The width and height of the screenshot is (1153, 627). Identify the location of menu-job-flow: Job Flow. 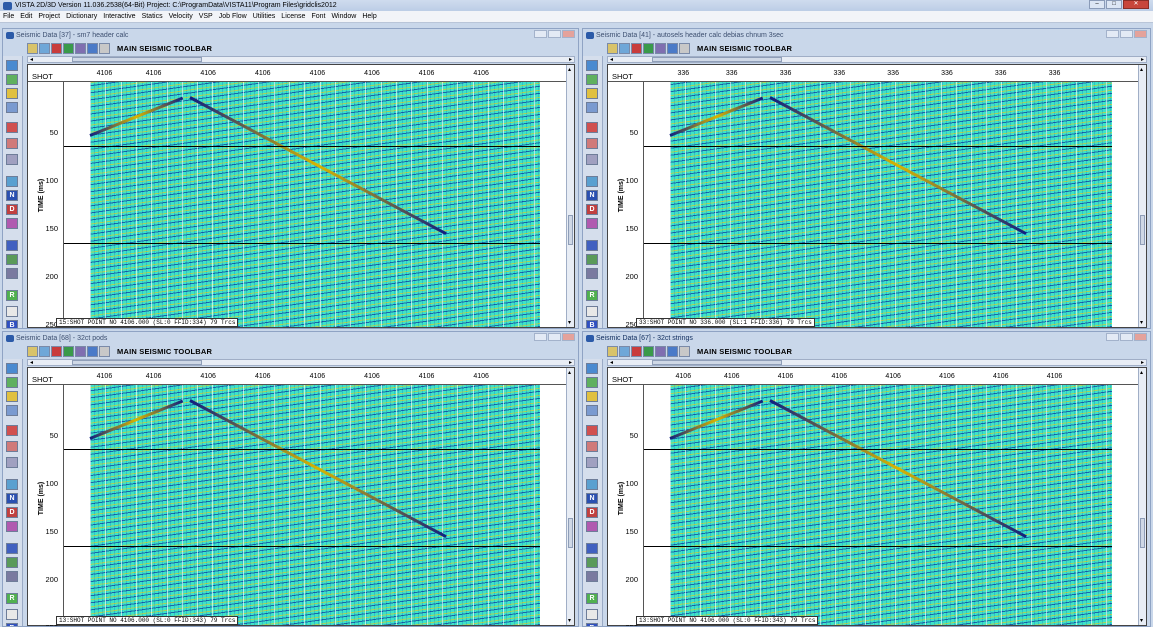
(232, 16).